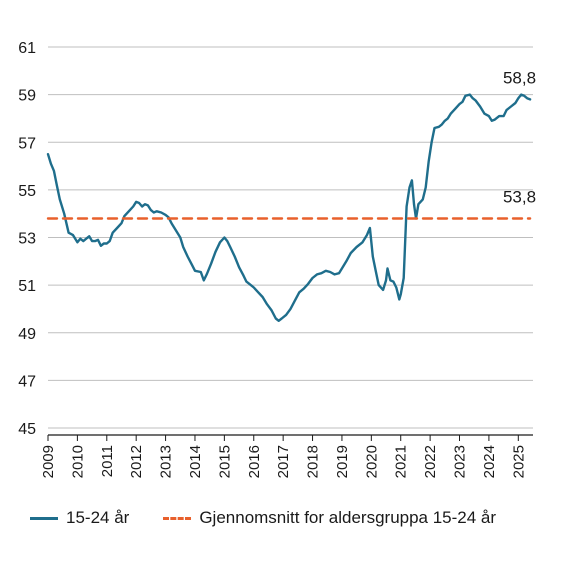  What do you see at coordinates (342, 461) in the screenshot?
I see `x-tick-label-2019: 2019` at bounding box center [342, 461].